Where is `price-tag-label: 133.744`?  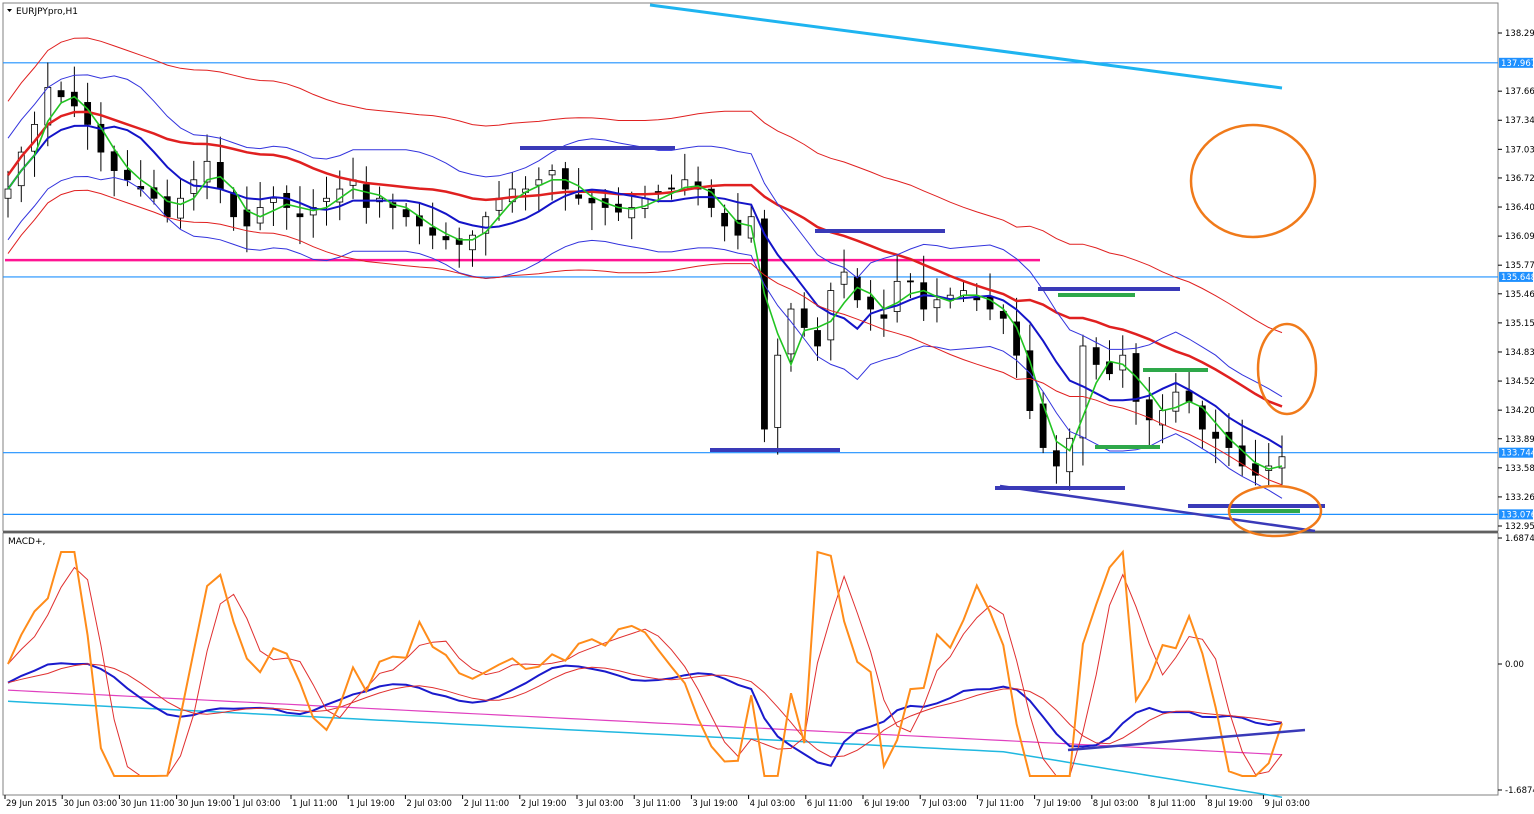 price-tag-label: 133.744 is located at coordinates (1517, 454).